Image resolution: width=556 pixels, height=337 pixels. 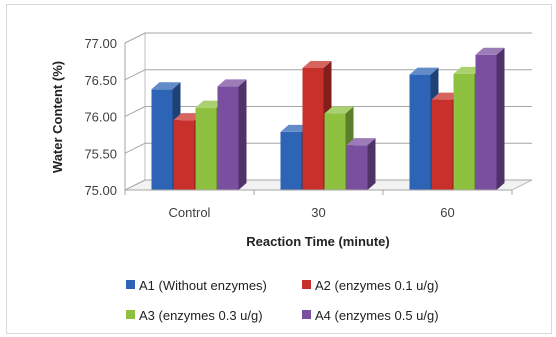 I want to click on legend-label: A4 (enzymes 0.5 u/g), so click(x=377, y=315).